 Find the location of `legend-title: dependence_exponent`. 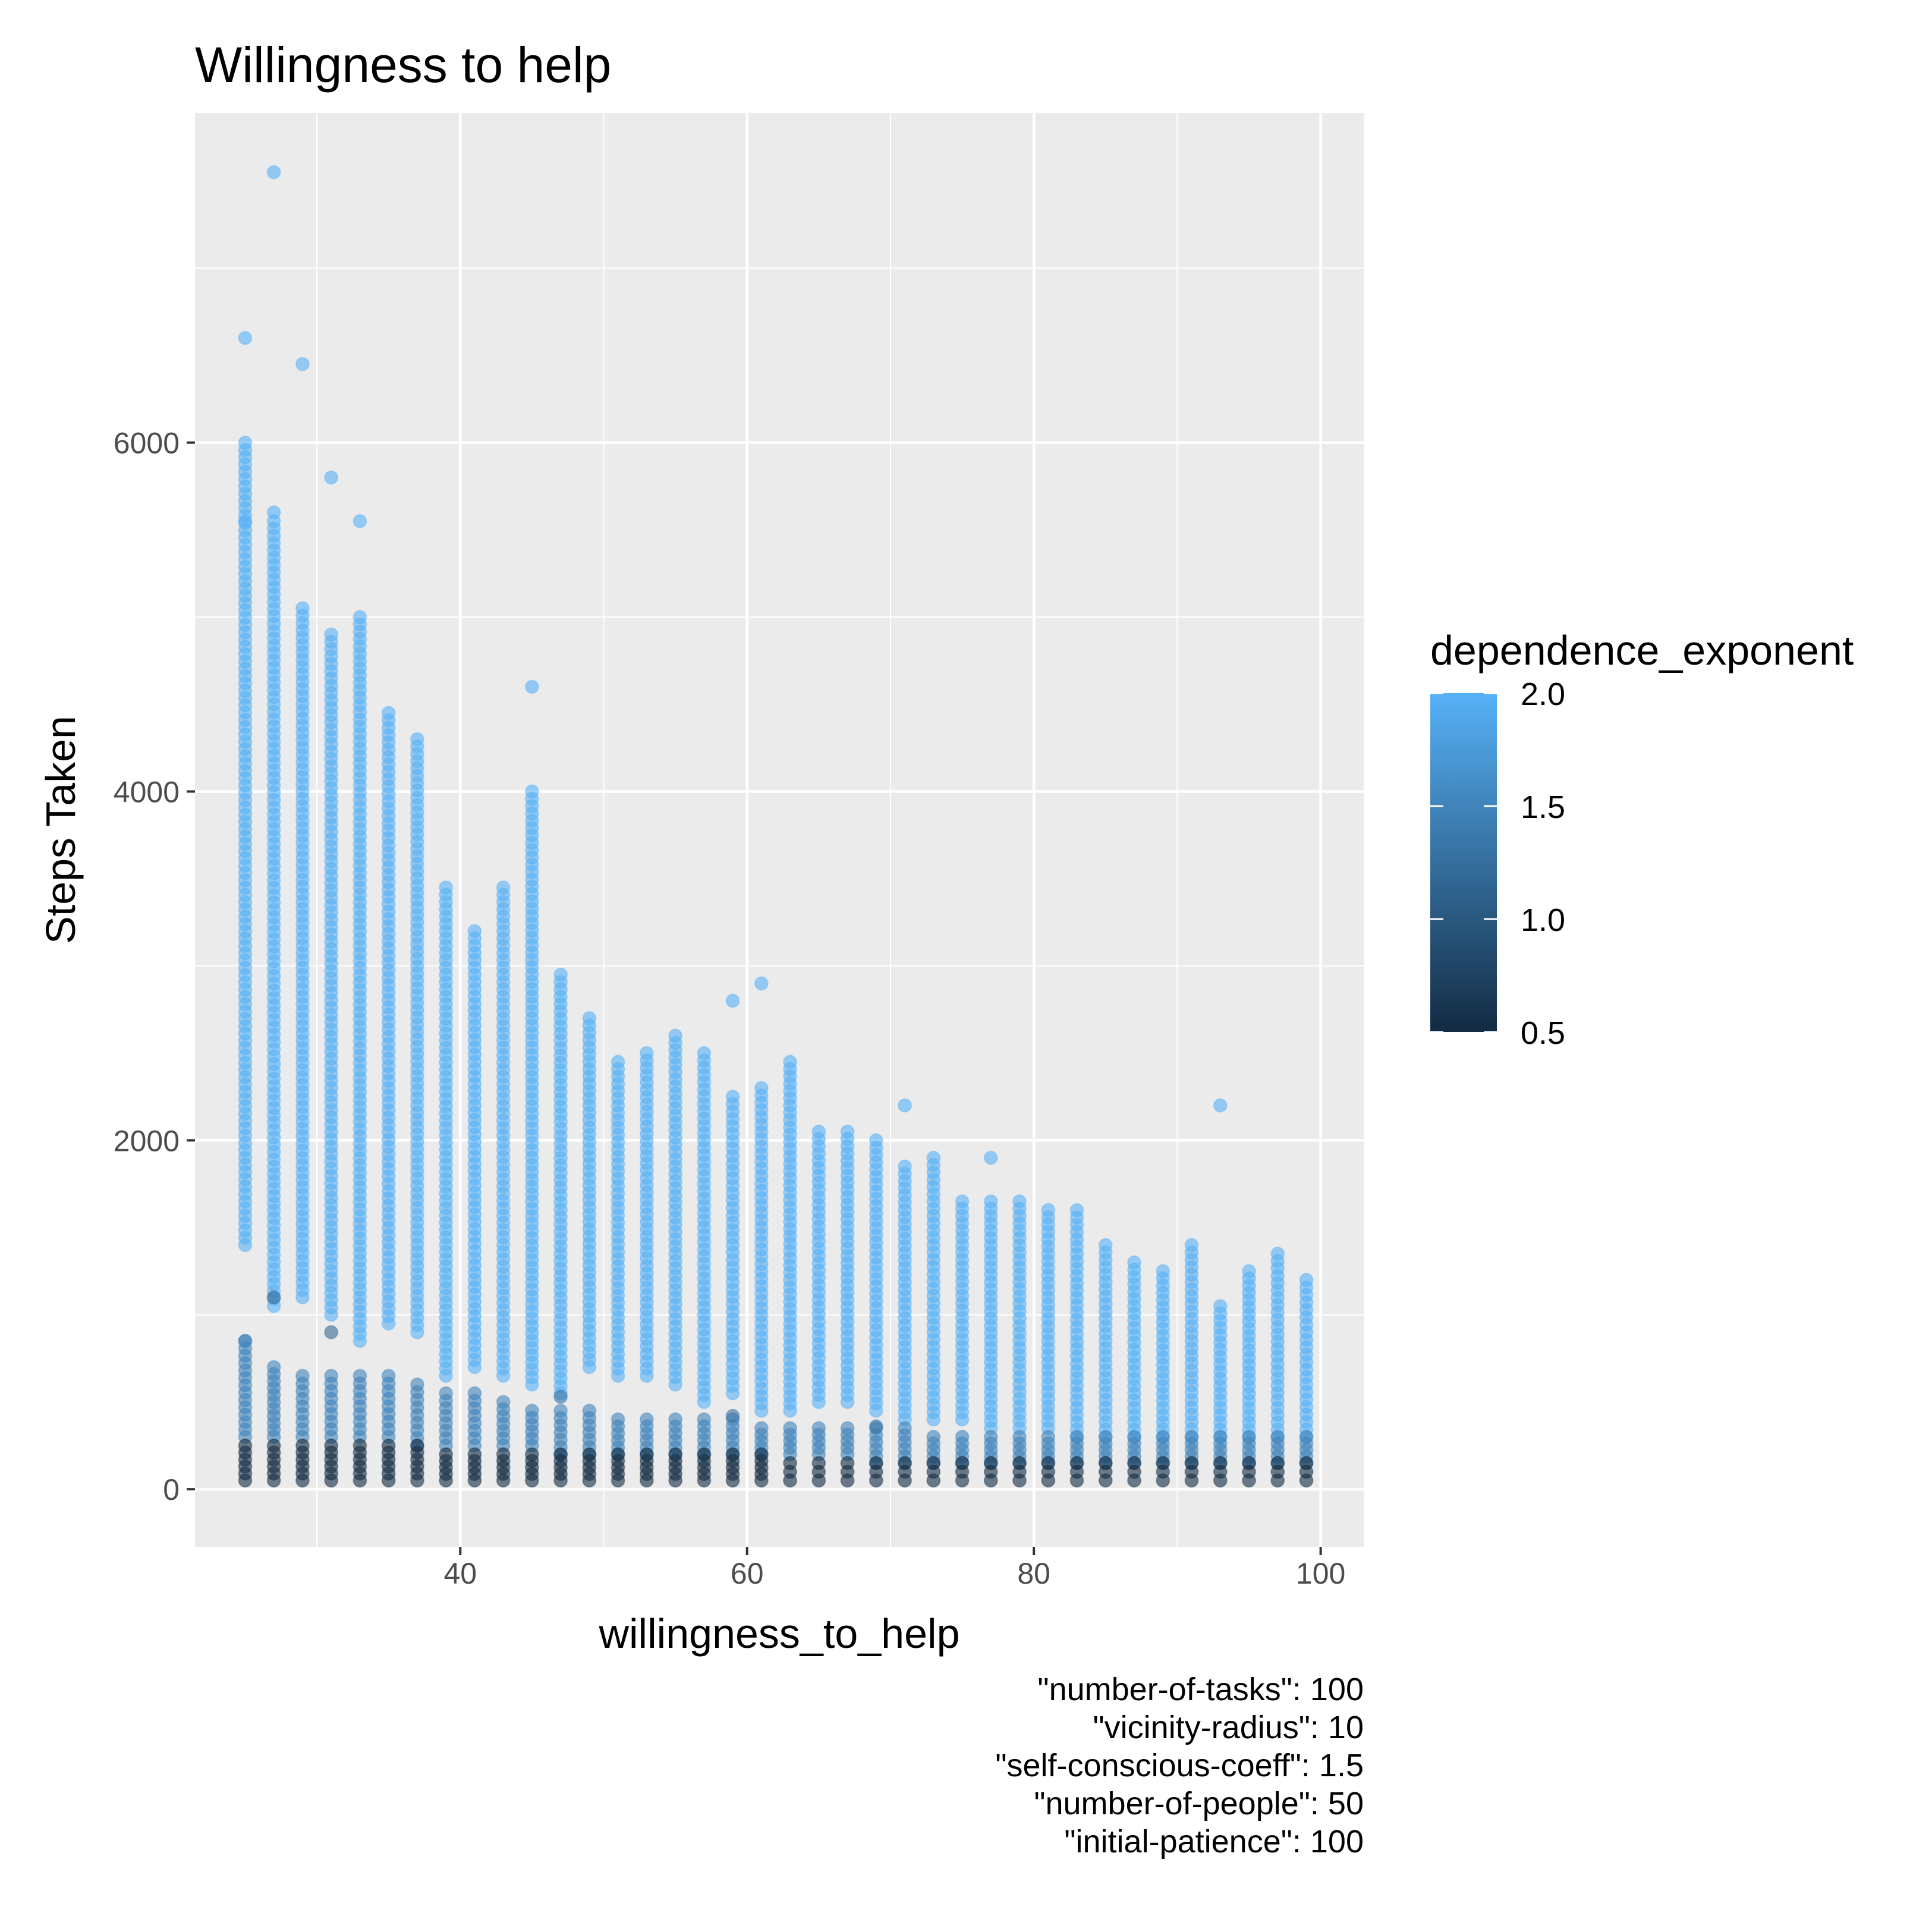

legend-title: dependence_exponent is located at coordinates (1642, 650).